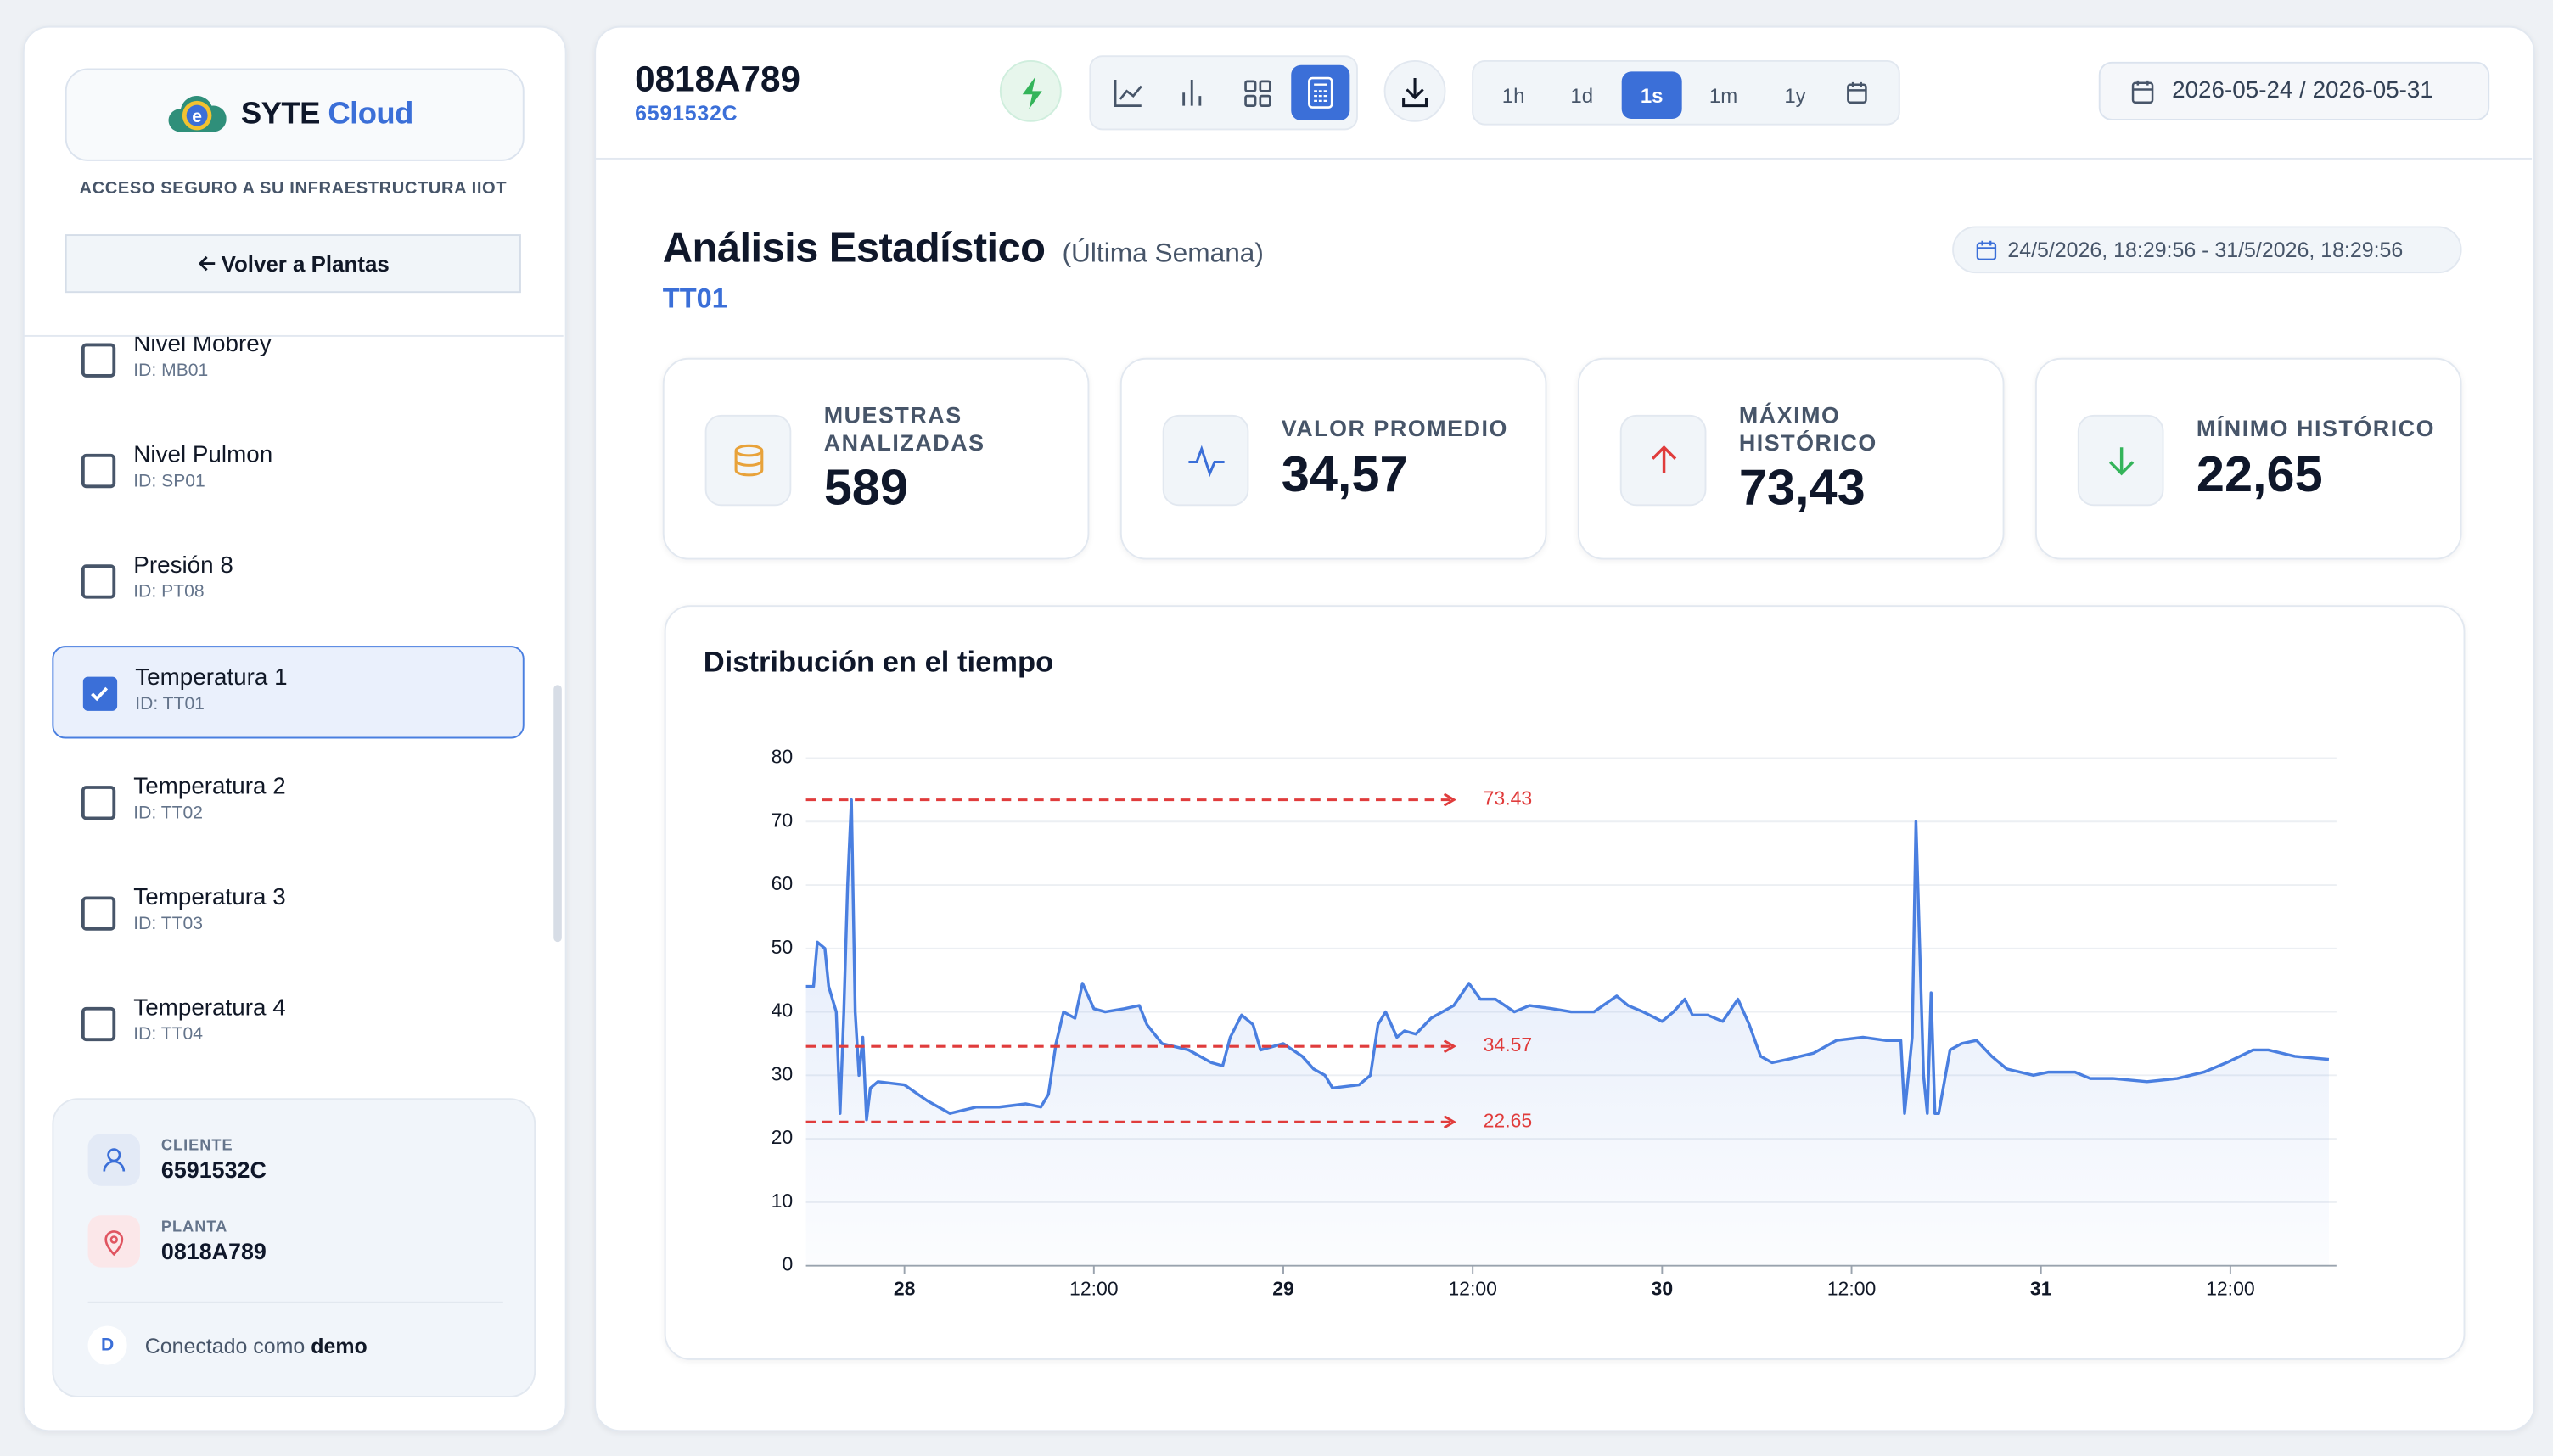 This screenshot has height=1456, width=2553. What do you see at coordinates (686, 113) in the screenshot?
I see `client-id: 6591532C` at bounding box center [686, 113].